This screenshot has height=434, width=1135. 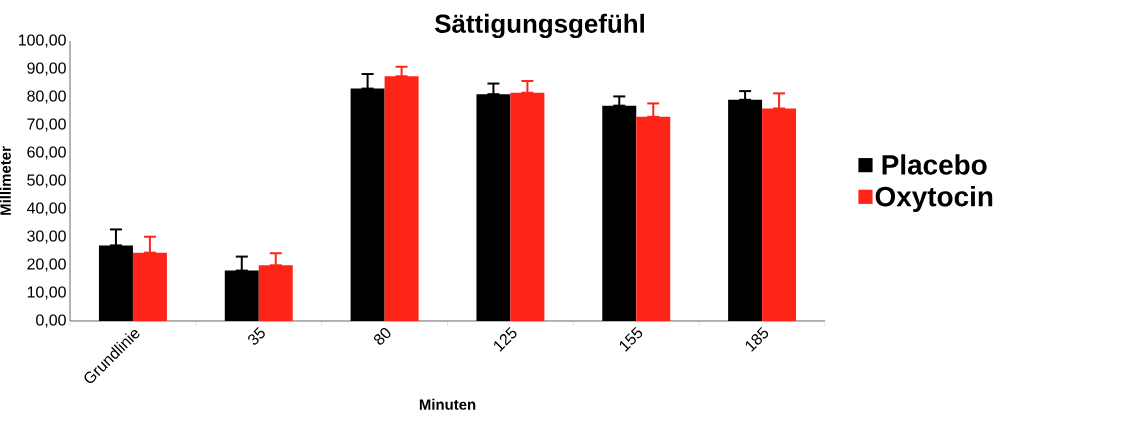 I want to click on y-tick-label: 40,00, so click(x=46, y=209).